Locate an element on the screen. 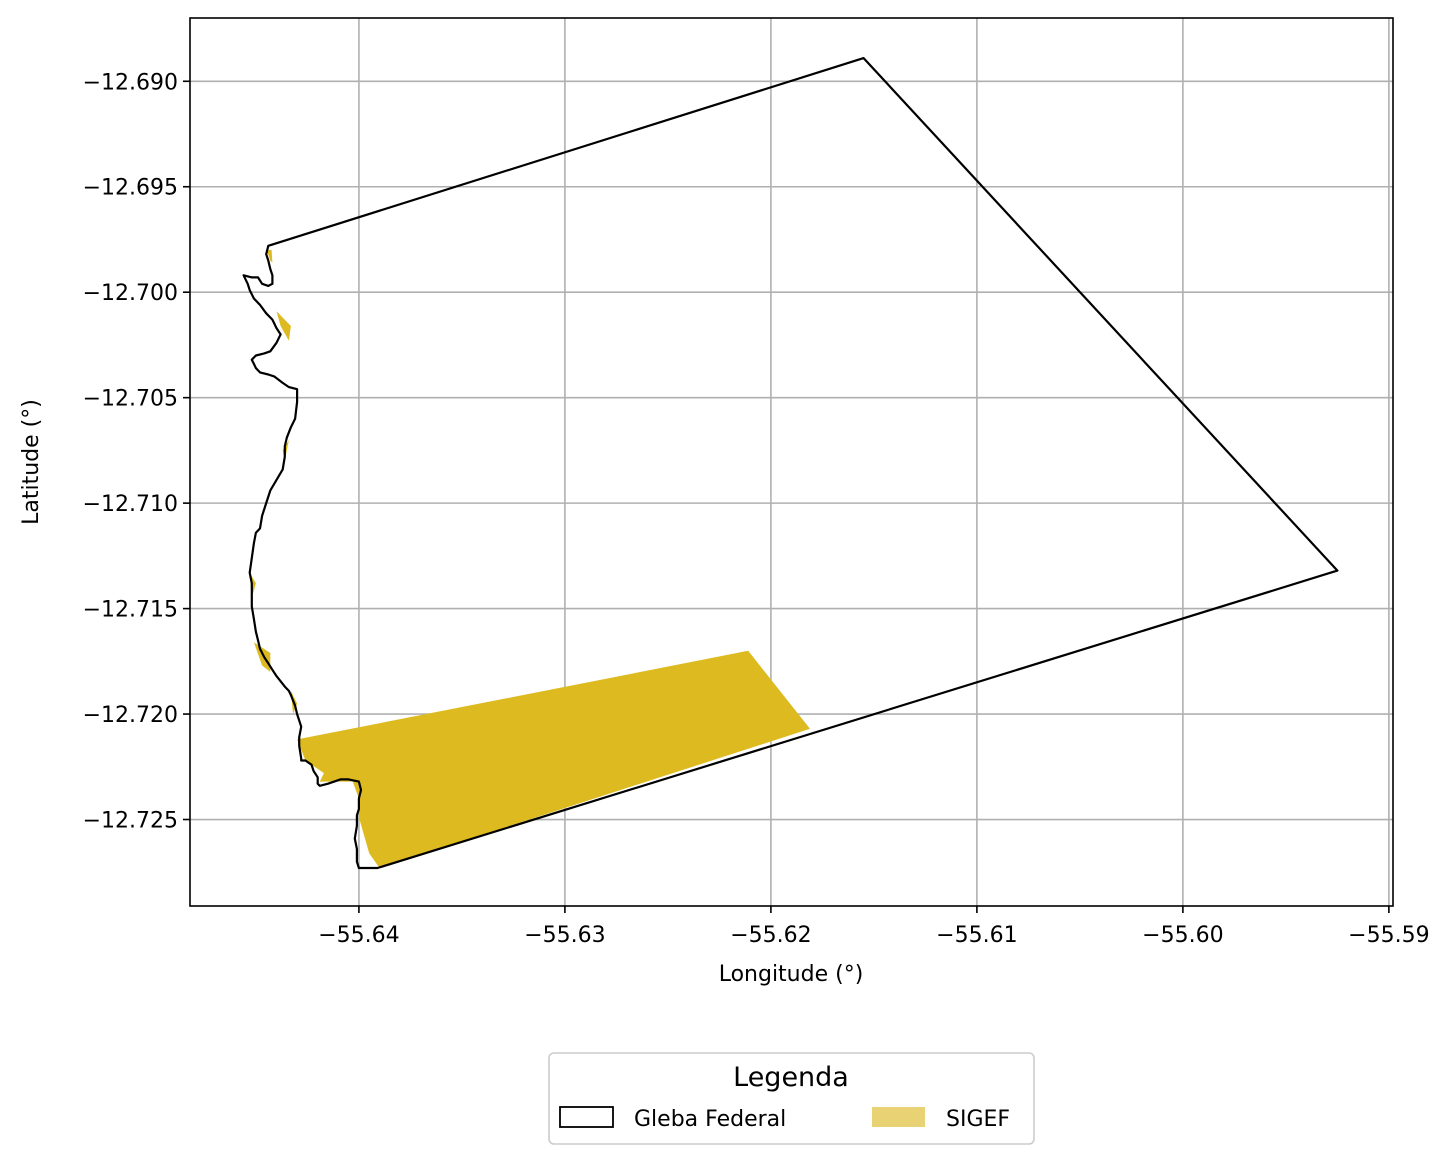 The image size is (1454, 1167). x-tick-label: −55.64 is located at coordinates (358, 935).